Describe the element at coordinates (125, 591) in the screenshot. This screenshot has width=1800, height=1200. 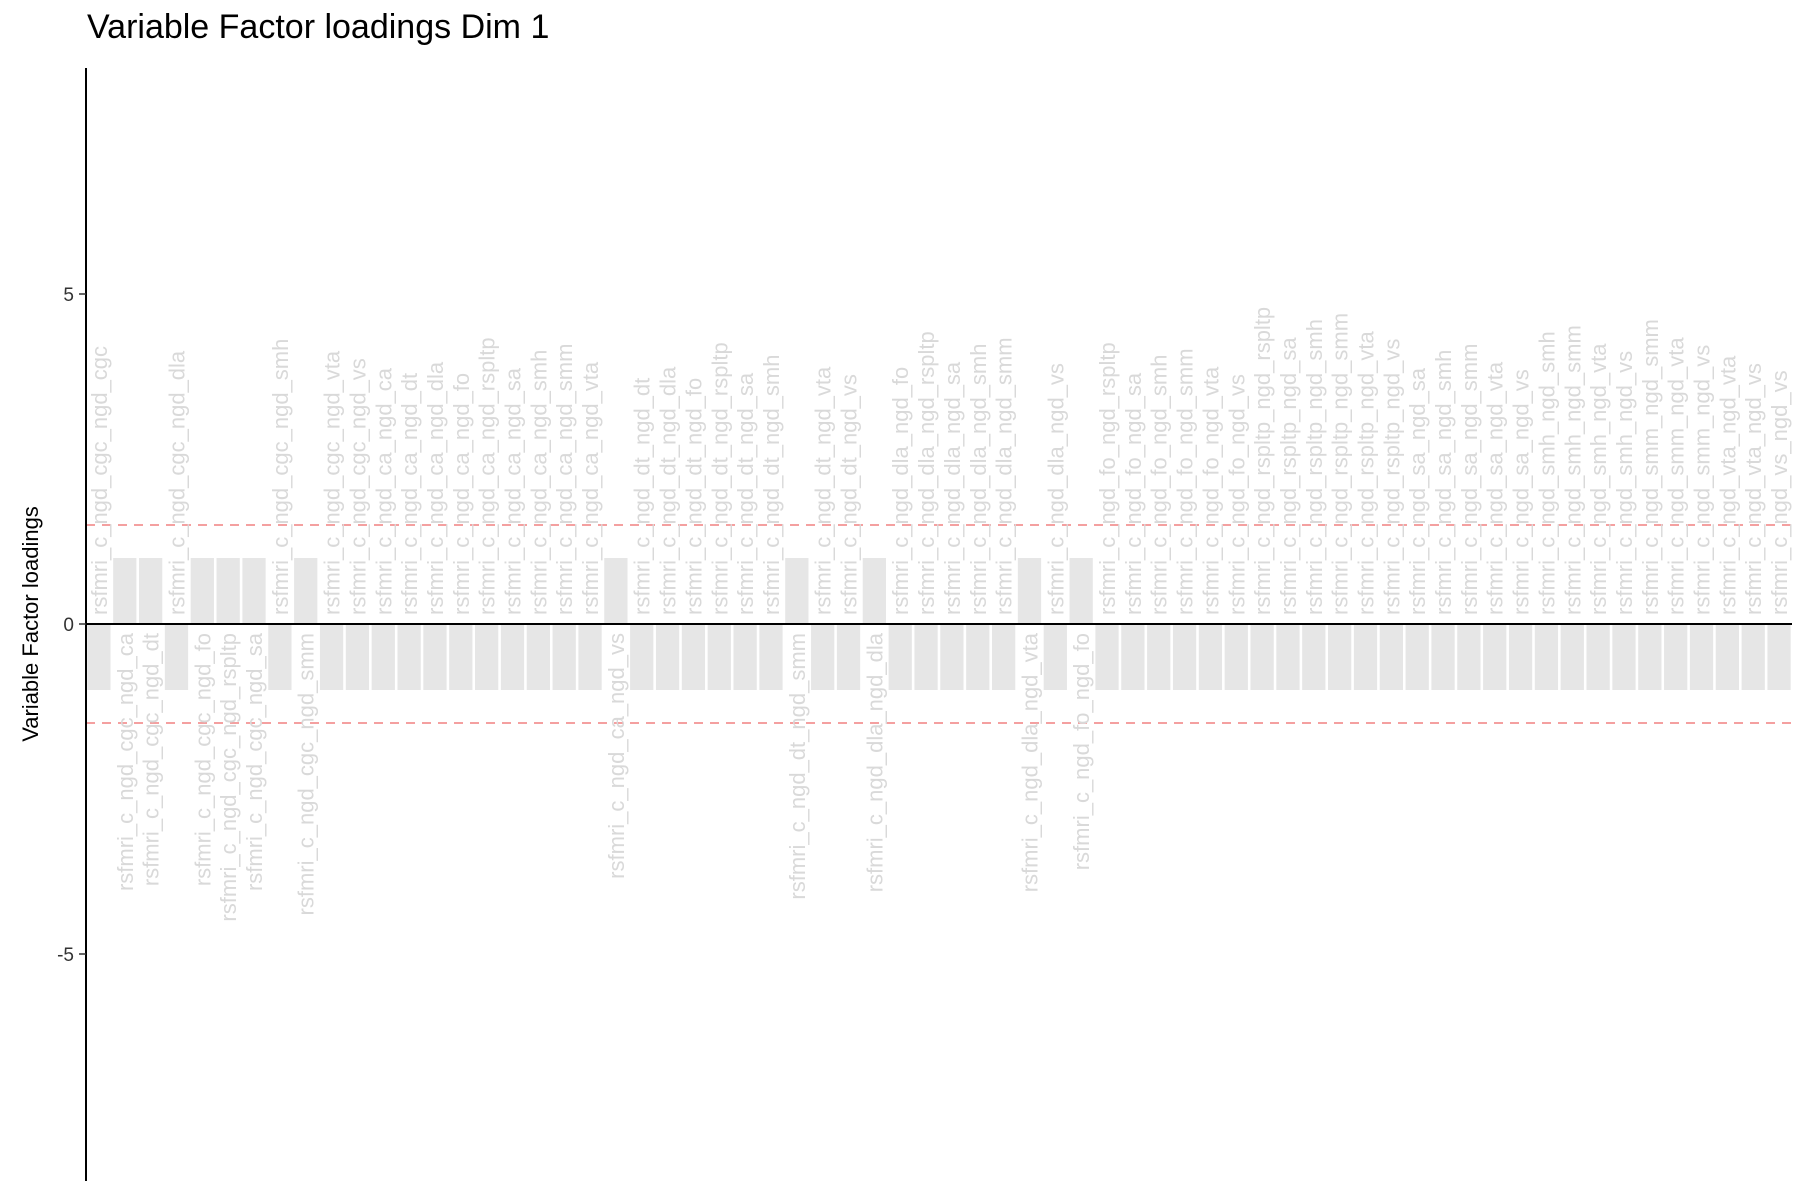
I see `bar-rsfmri_c_ngd_cgc_ngd_ca` at that location.